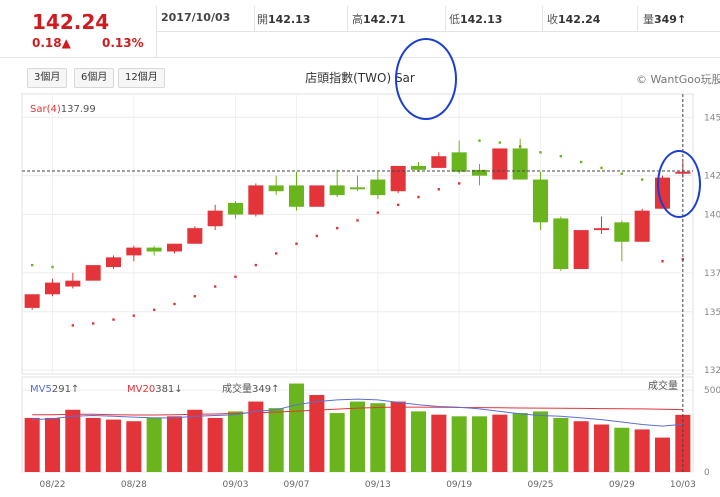 The width and height of the screenshot is (720, 497). Describe the element at coordinates (712, 244) in the screenshot. I see `price-axis: 132 135 137 140 142 145` at that location.